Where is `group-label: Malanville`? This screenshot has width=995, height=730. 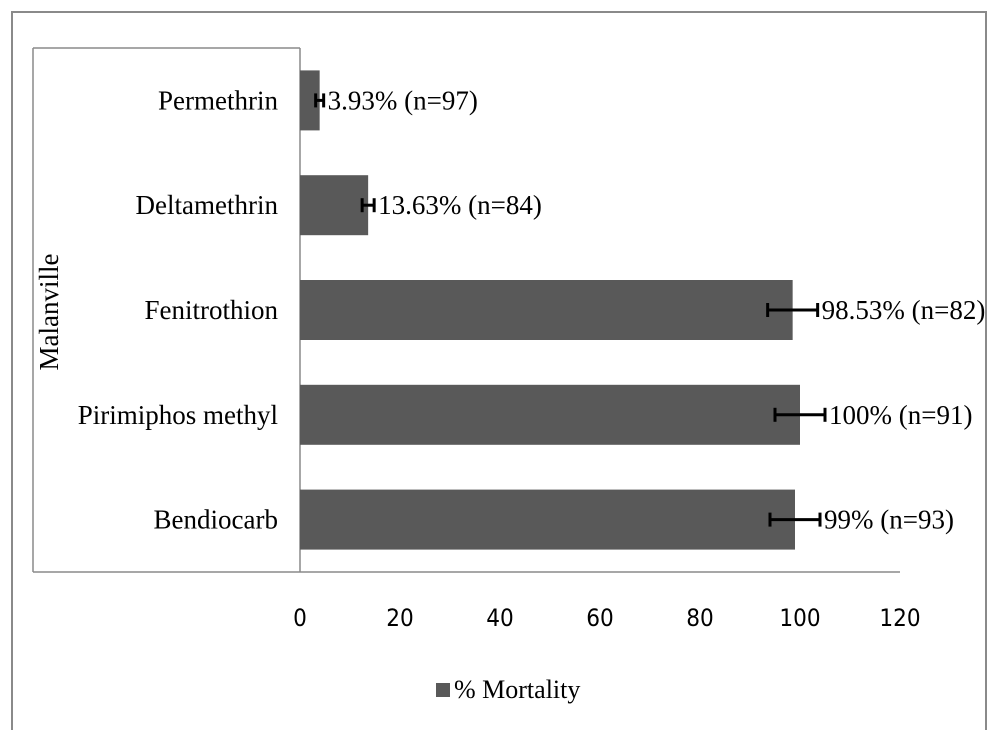
group-label: Malanville is located at coordinates (49, 312).